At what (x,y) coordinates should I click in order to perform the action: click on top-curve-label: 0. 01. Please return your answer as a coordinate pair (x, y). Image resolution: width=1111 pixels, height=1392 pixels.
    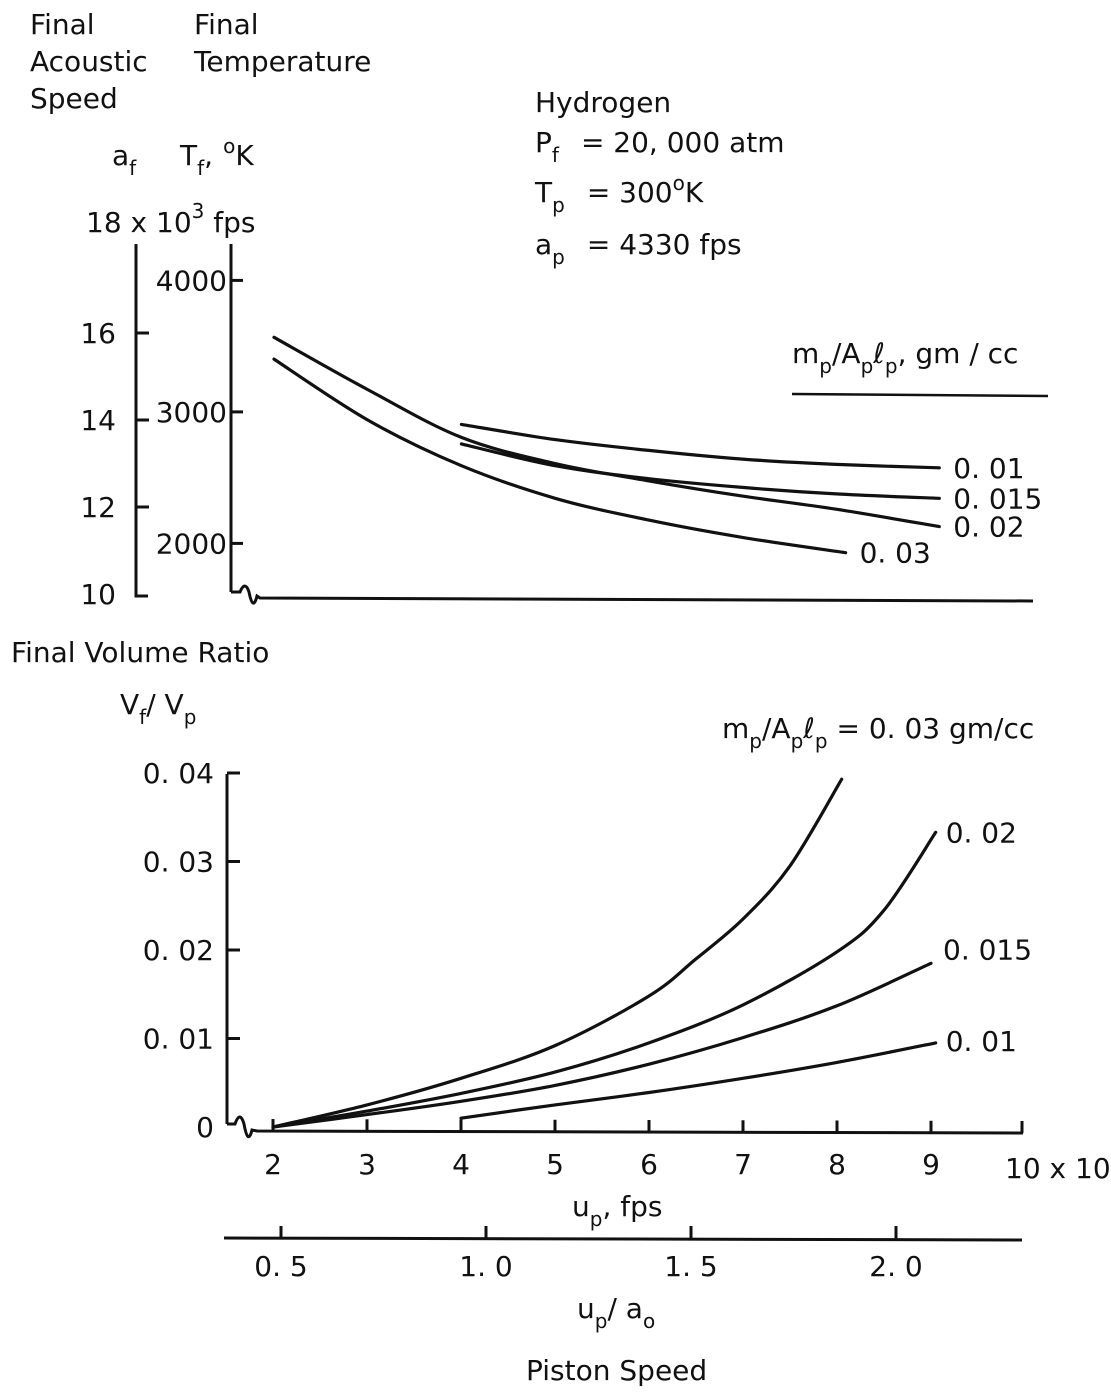
    Looking at the image, I should click on (988, 468).